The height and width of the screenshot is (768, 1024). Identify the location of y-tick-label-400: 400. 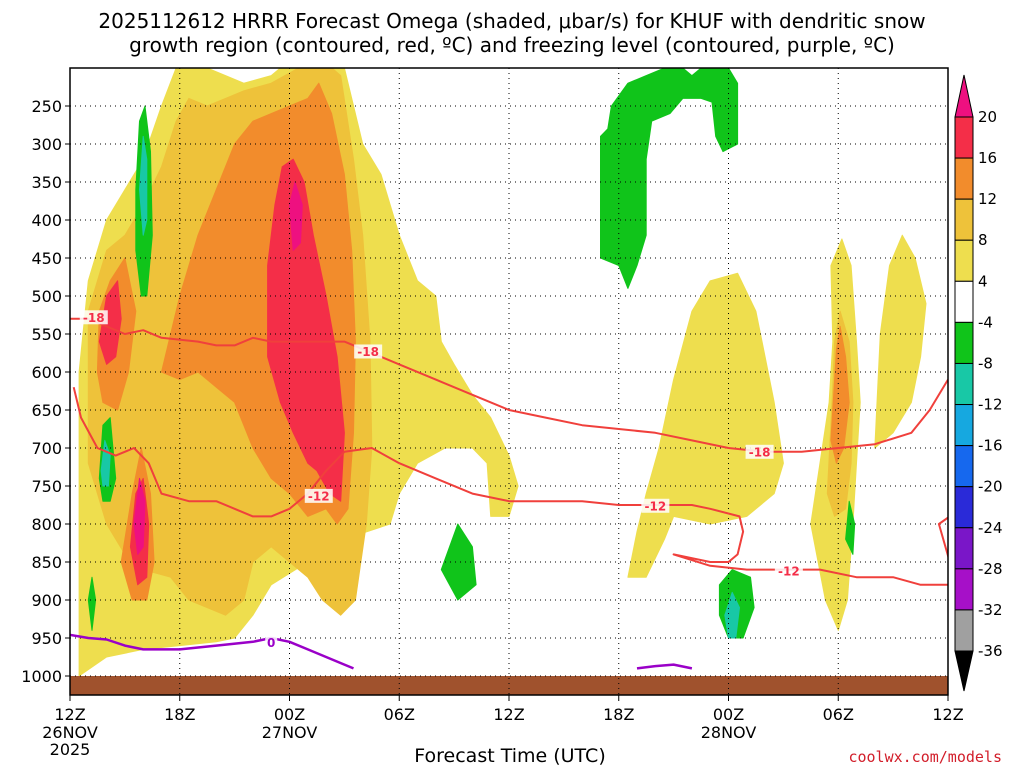
(46, 220).